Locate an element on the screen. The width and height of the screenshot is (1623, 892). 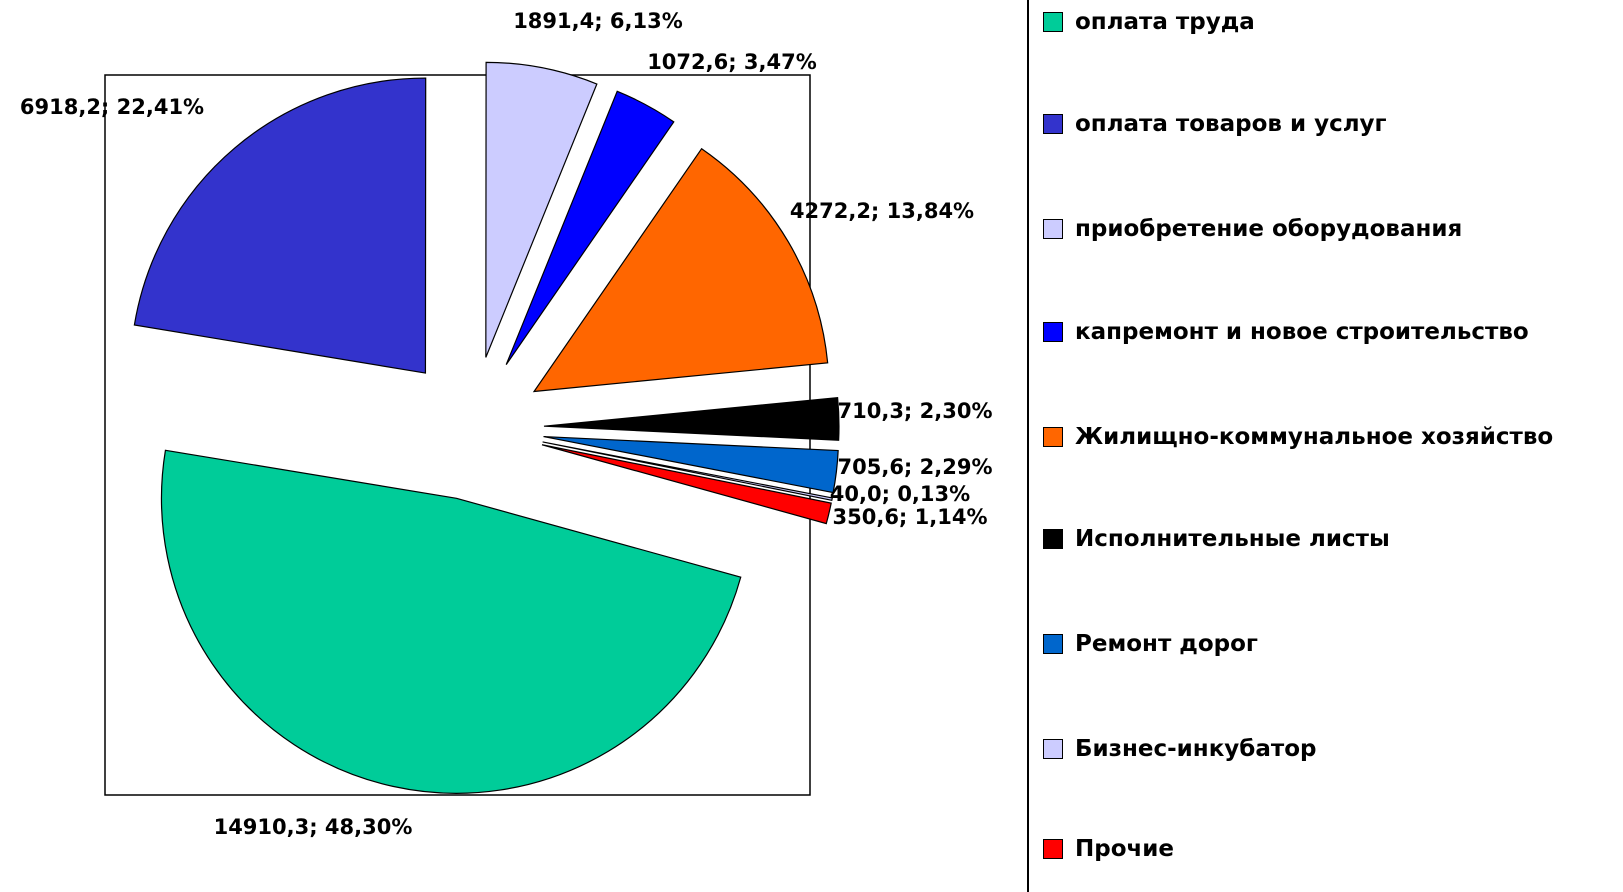
legend-label: оплата товаров и услуг is located at coordinates (1231, 124).